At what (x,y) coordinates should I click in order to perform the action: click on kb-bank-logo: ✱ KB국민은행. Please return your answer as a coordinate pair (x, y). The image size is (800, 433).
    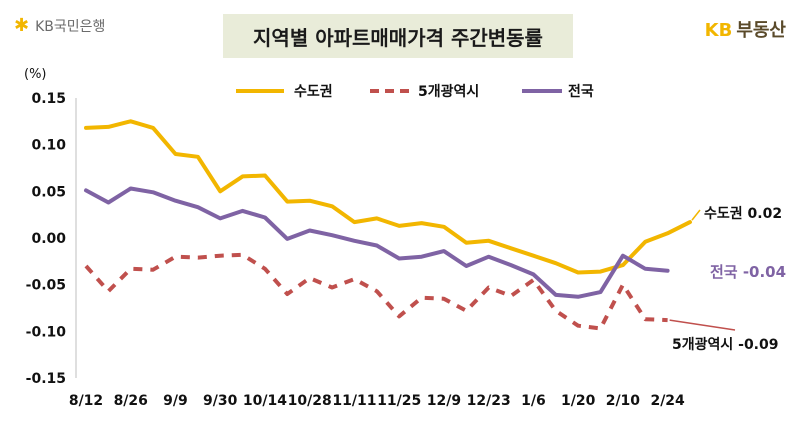
    Looking at the image, I should click on (59, 26).